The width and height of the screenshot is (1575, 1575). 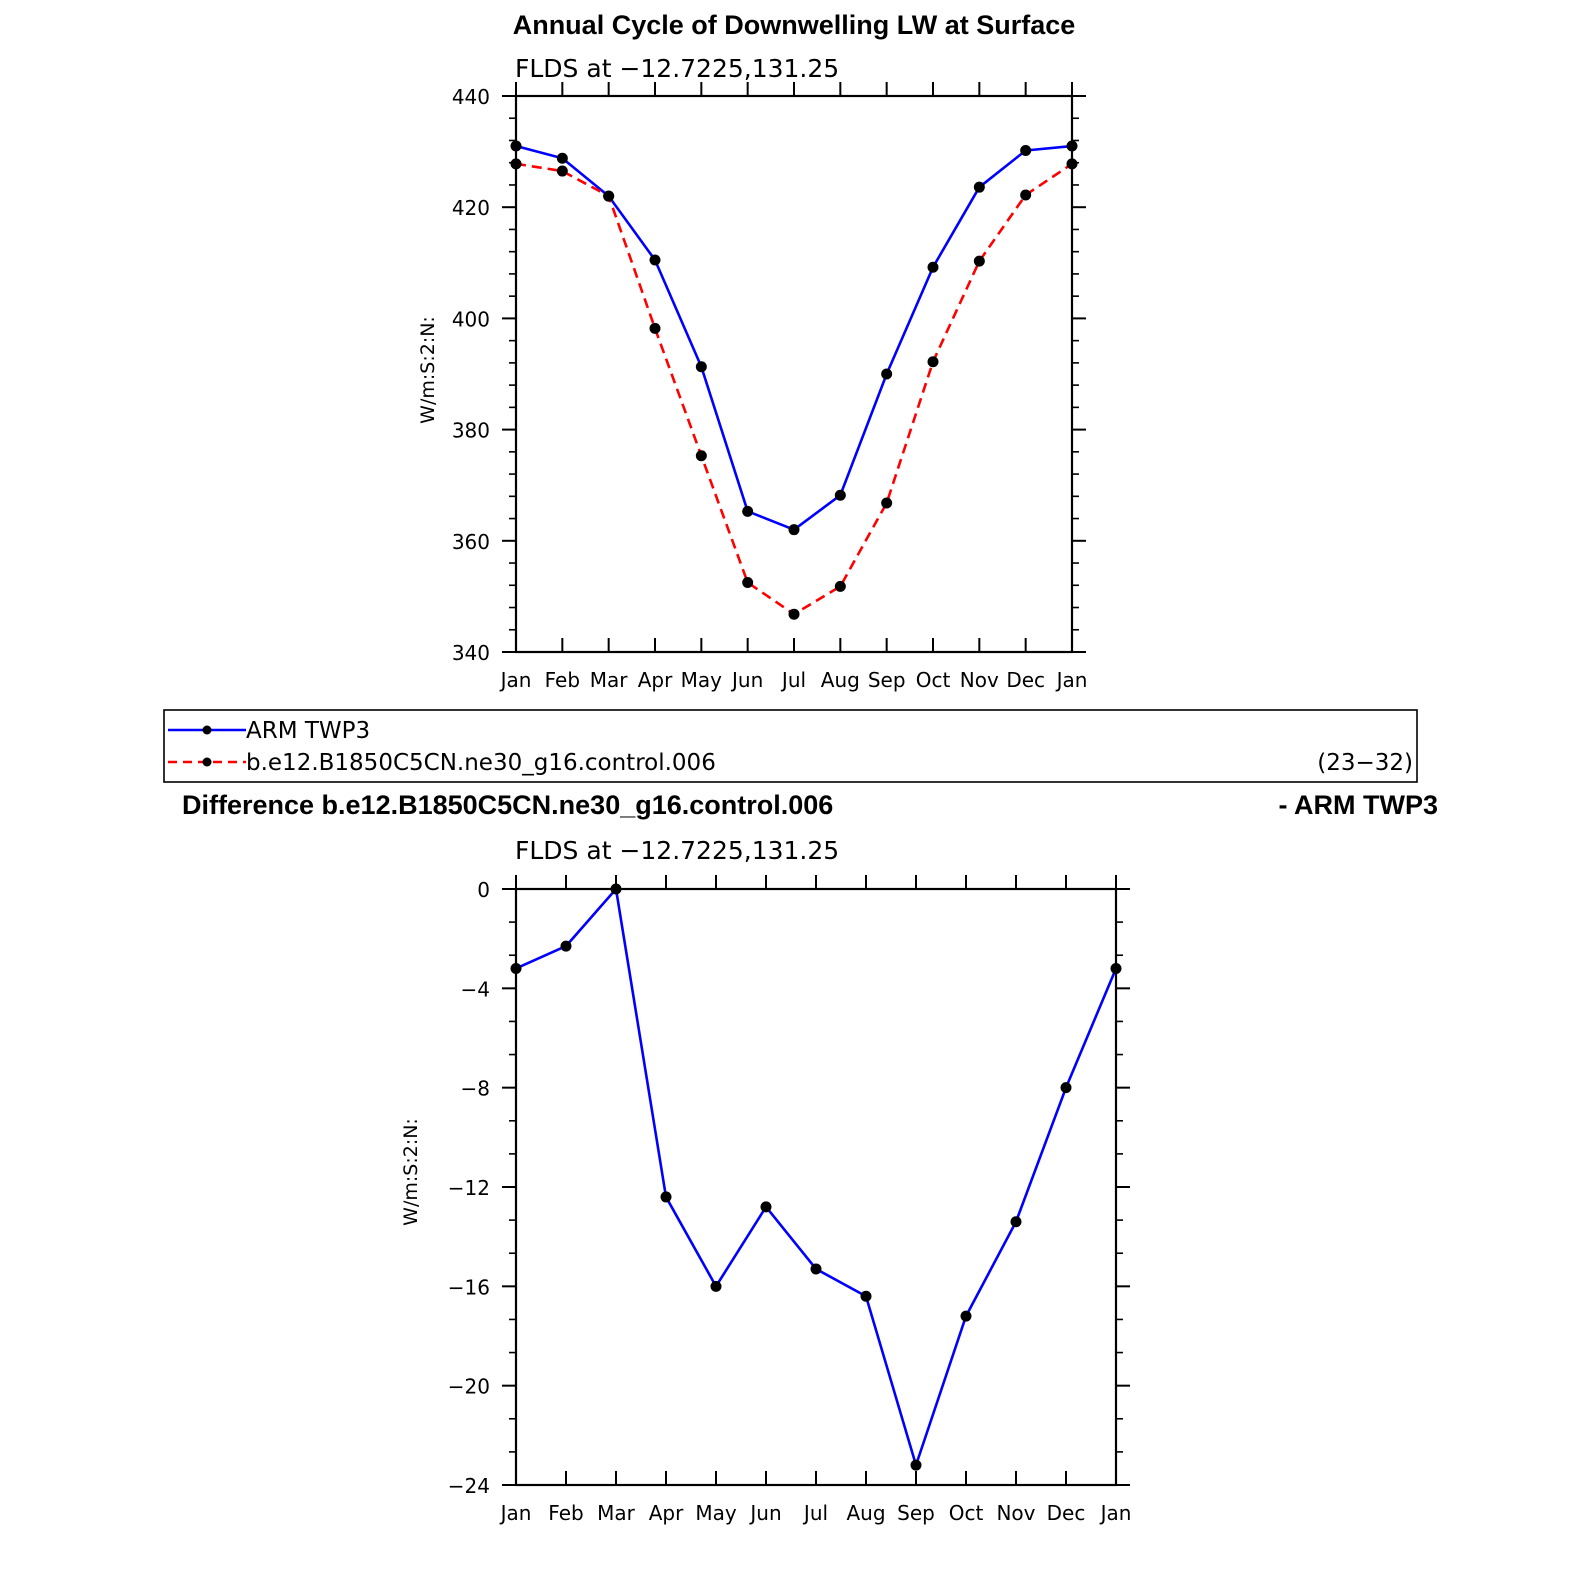 I want to click on bottom-x-tick-label: Nov, so click(x=1015, y=1513).